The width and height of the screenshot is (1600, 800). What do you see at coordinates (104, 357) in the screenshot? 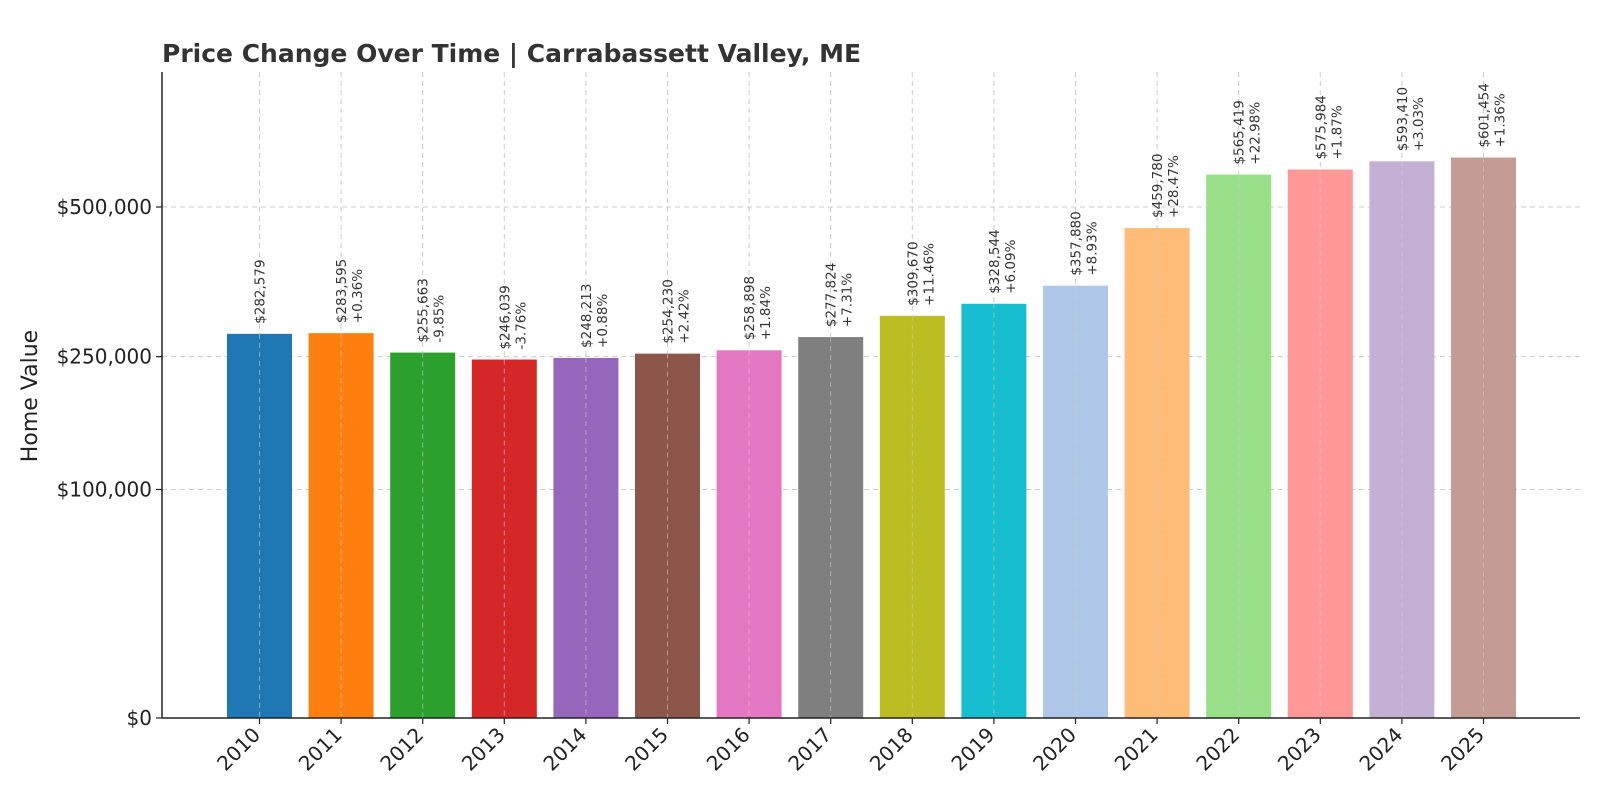
I see `y-tick-label: $250,000` at bounding box center [104, 357].